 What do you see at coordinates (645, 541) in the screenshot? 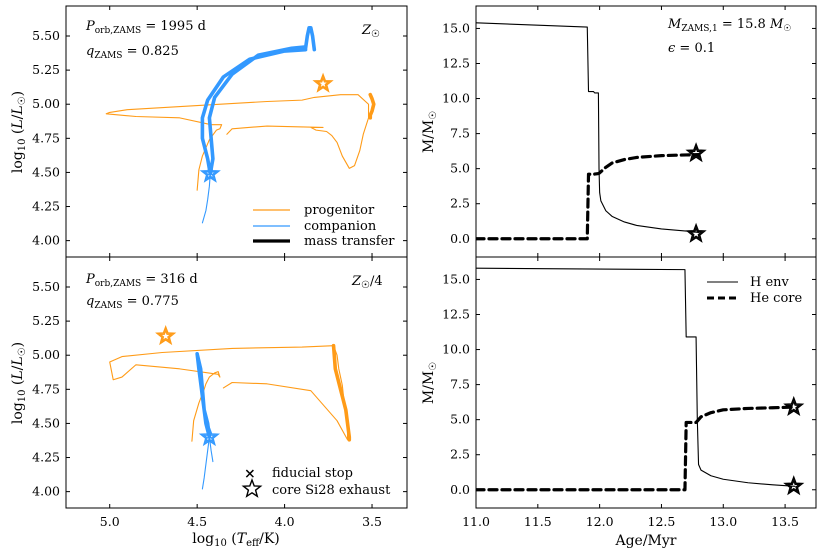
I see `mass-xlabel: Age/Myr` at bounding box center [645, 541].